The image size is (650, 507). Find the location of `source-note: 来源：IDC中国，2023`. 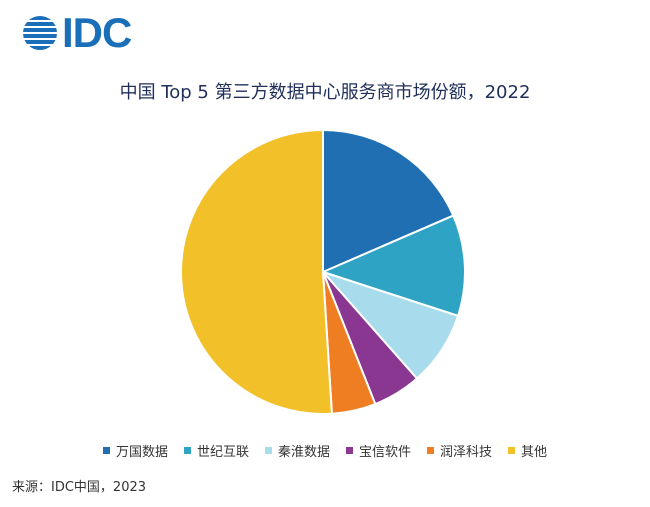

source-note: 来源：IDC中国，2023 is located at coordinates (79, 487).